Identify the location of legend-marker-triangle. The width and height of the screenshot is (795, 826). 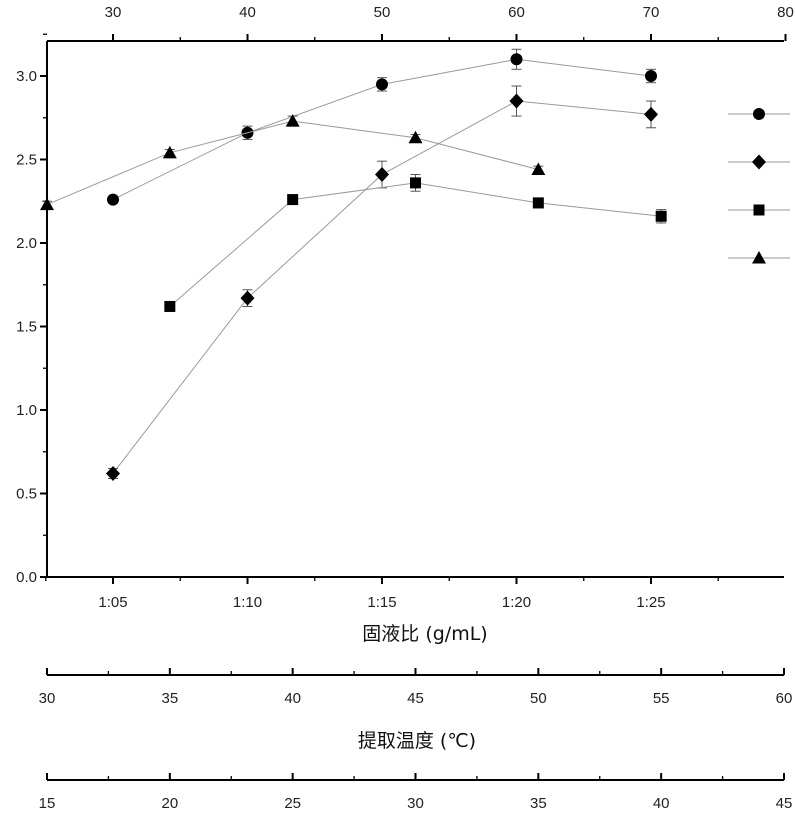
(759, 257).